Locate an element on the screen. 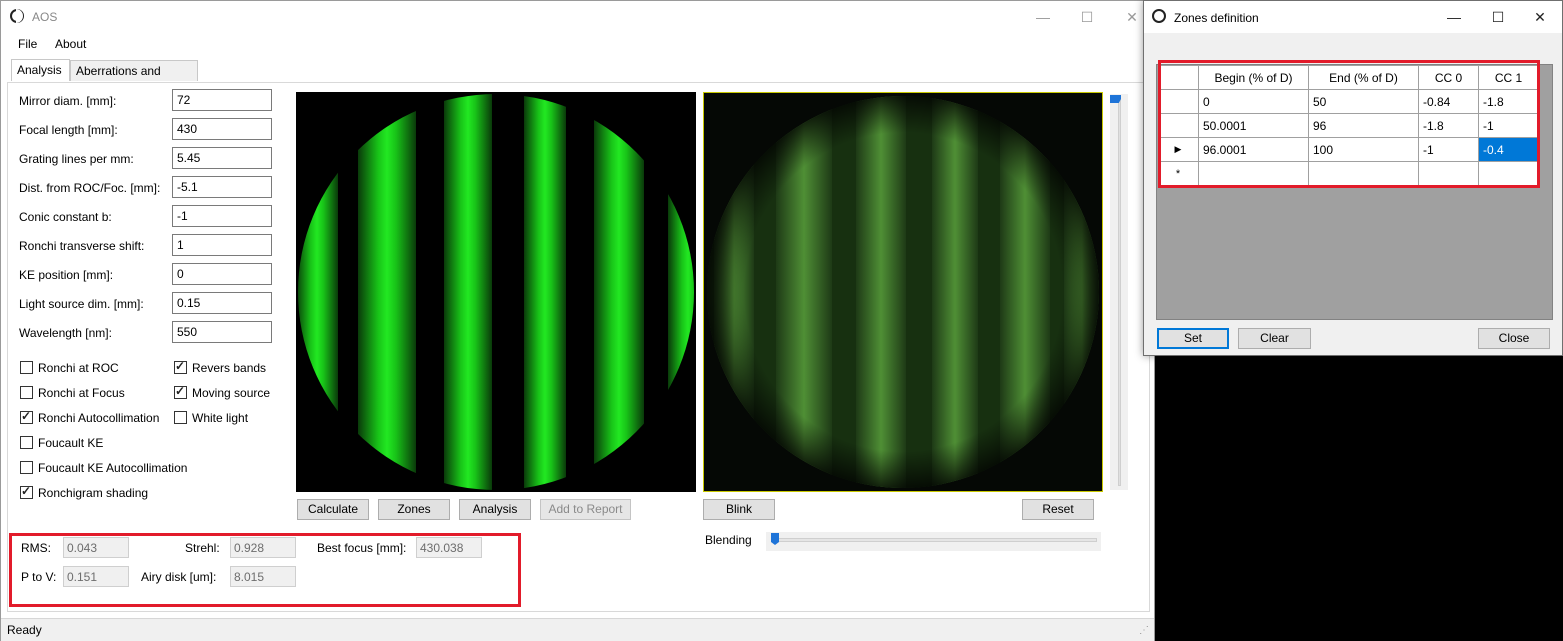 The height and width of the screenshot is (641, 1563). ronchi-autocollimation-label: Ronchi Autocollimation is located at coordinates (99, 418).